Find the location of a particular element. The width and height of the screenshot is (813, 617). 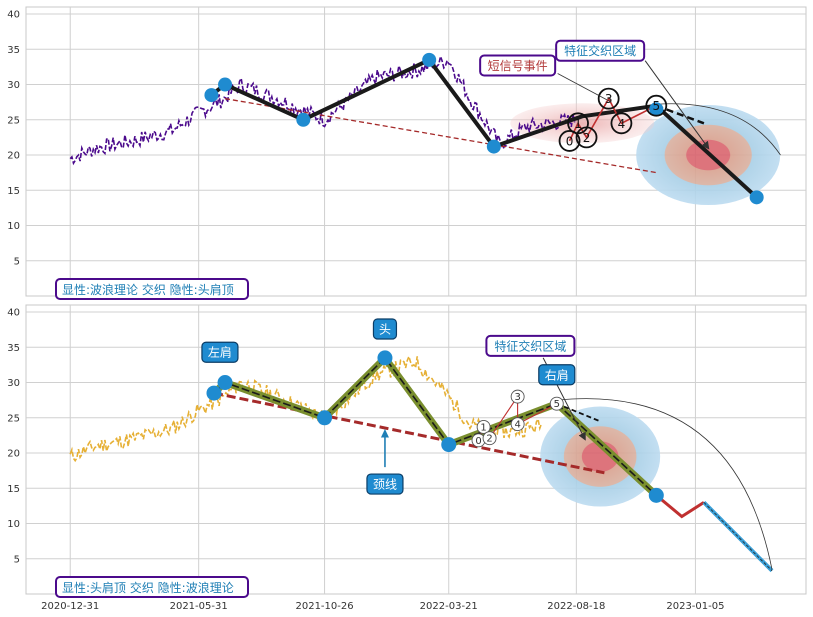

wave-tail-blue-core is located at coordinates (738, 536).